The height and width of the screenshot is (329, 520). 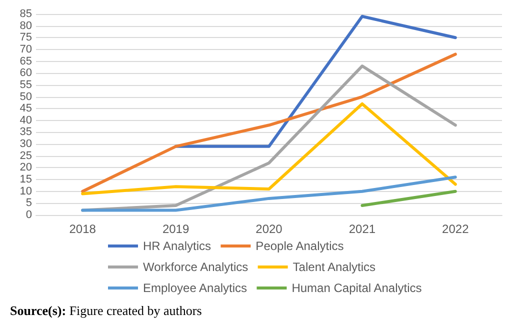 I want to click on legend-label: HR Analytics, so click(x=177, y=246).